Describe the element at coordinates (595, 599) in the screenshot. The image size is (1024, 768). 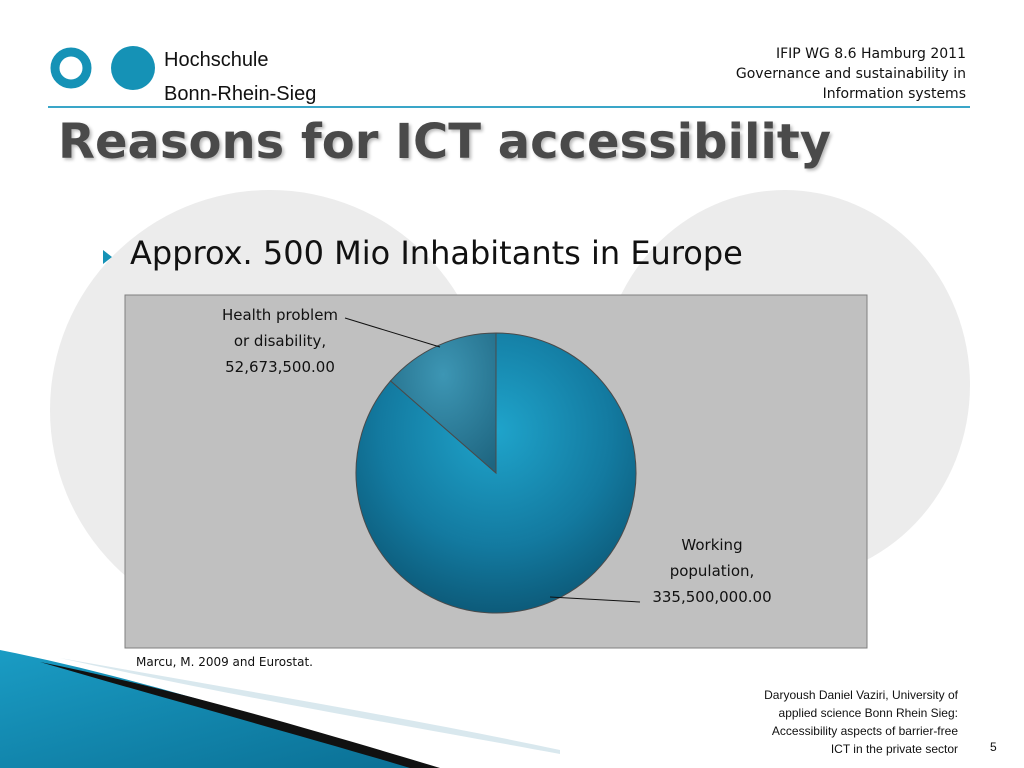
I see `leader-line-working-population` at that location.